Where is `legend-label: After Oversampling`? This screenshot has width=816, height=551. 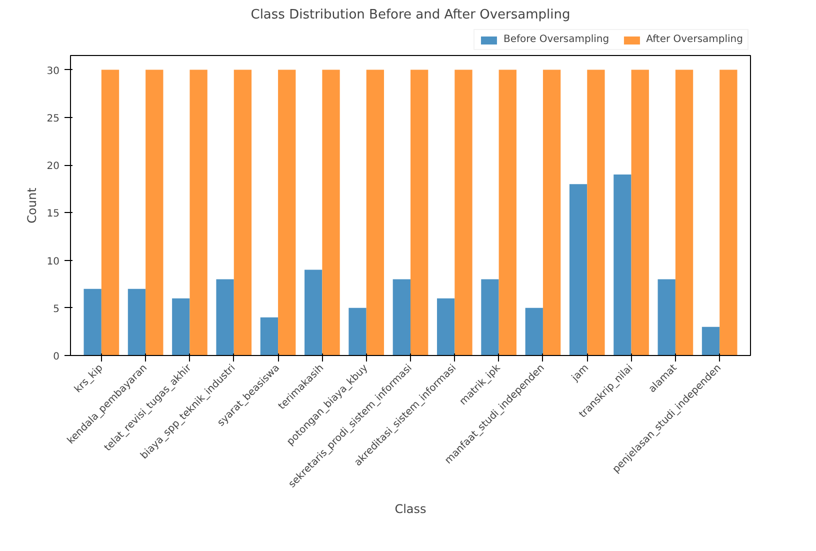 legend-label: After Oversampling is located at coordinates (694, 39).